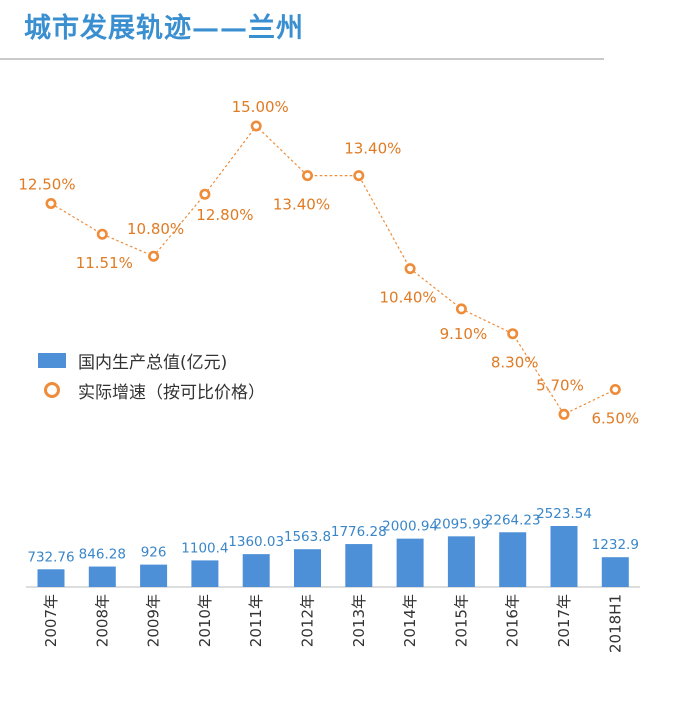 This screenshot has height=709, width=680. Describe the element at coordinates (513, 520) in the screenshot. I see `gdp-bar-label: 2264.23` at that location.